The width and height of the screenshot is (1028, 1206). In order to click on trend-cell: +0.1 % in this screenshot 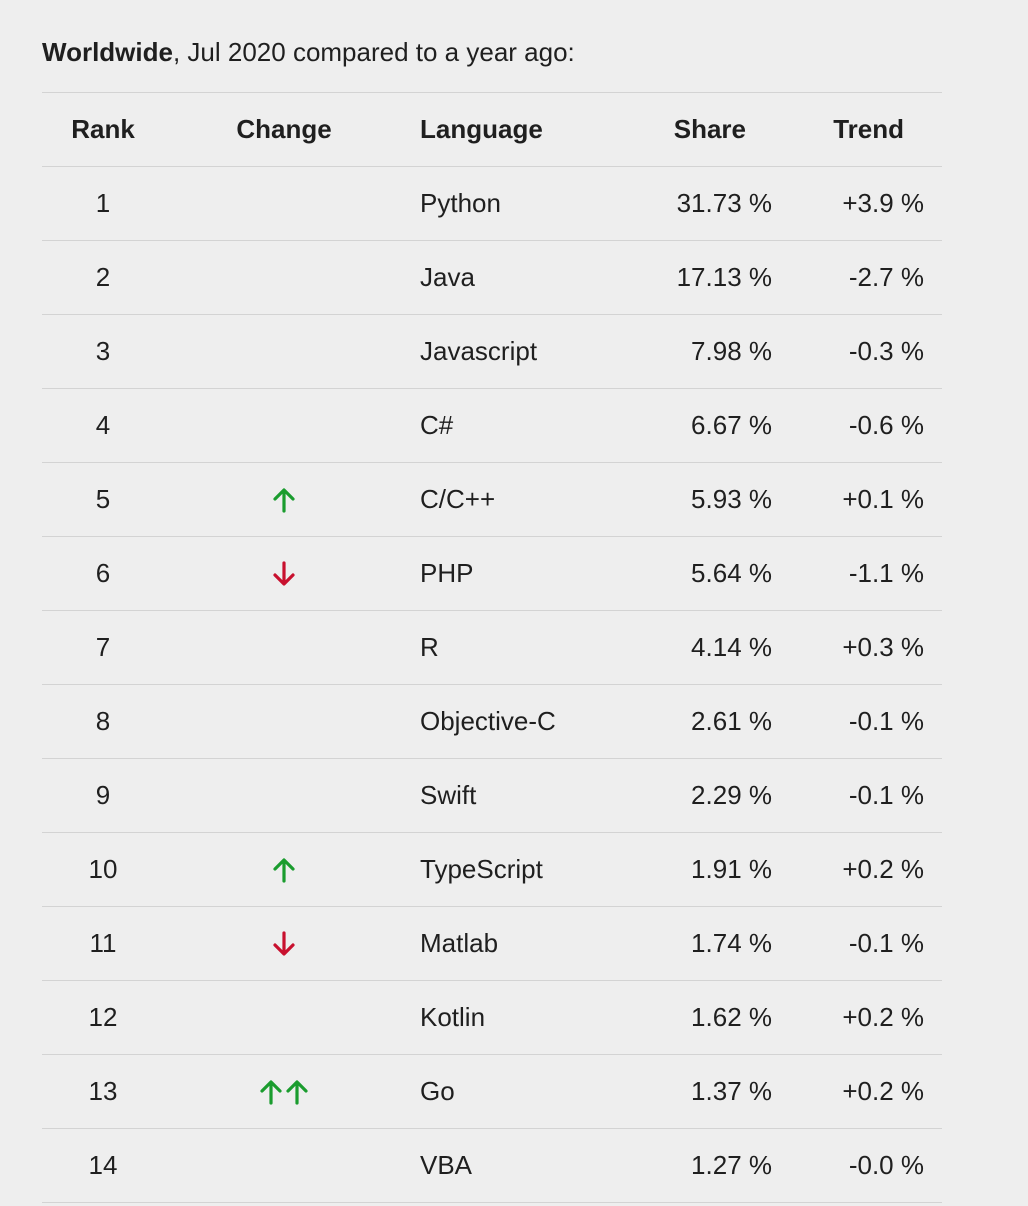, I will do `click(883, 499)`.